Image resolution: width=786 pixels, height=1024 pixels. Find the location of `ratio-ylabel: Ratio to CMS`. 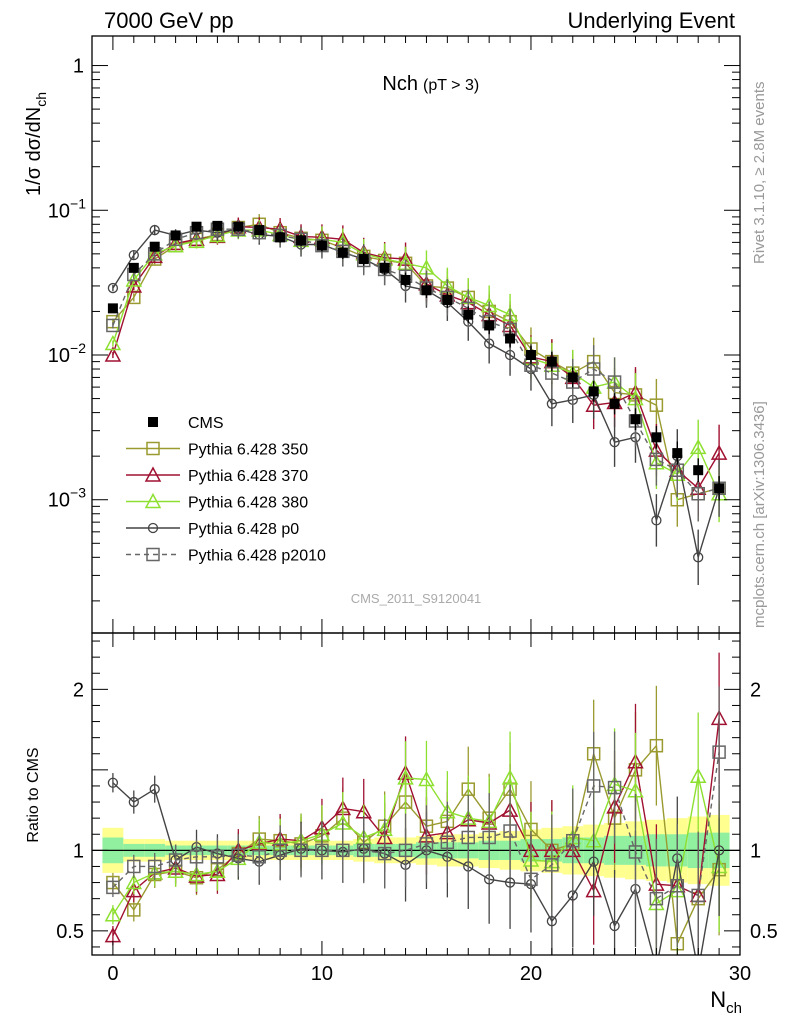

ratio-ylabel: Ratio to CMS is located at coordinates (33, 794).